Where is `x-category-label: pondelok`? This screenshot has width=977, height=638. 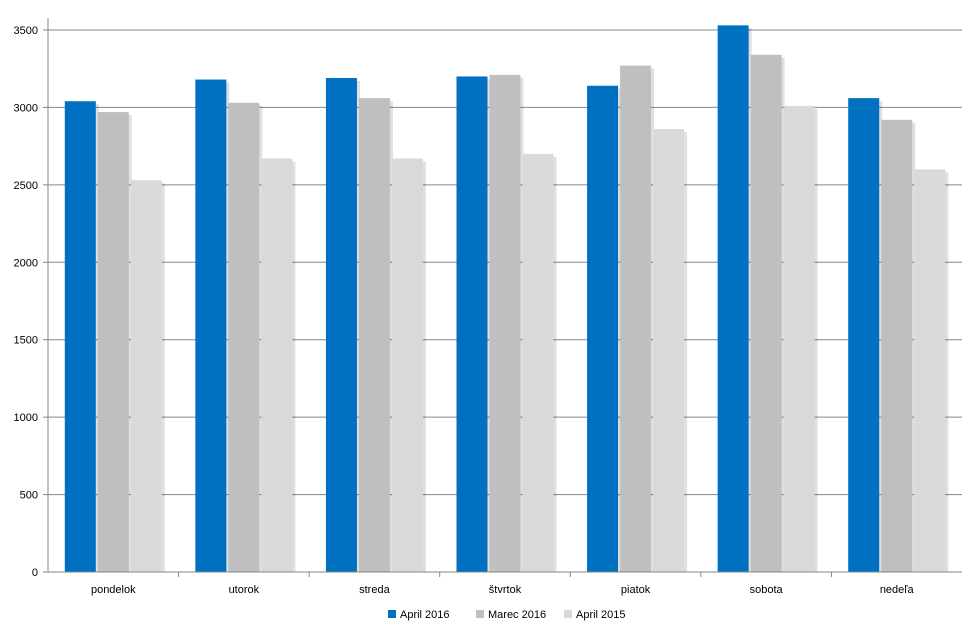
x-category-label: pondelok is located at coordinates (113, 590).